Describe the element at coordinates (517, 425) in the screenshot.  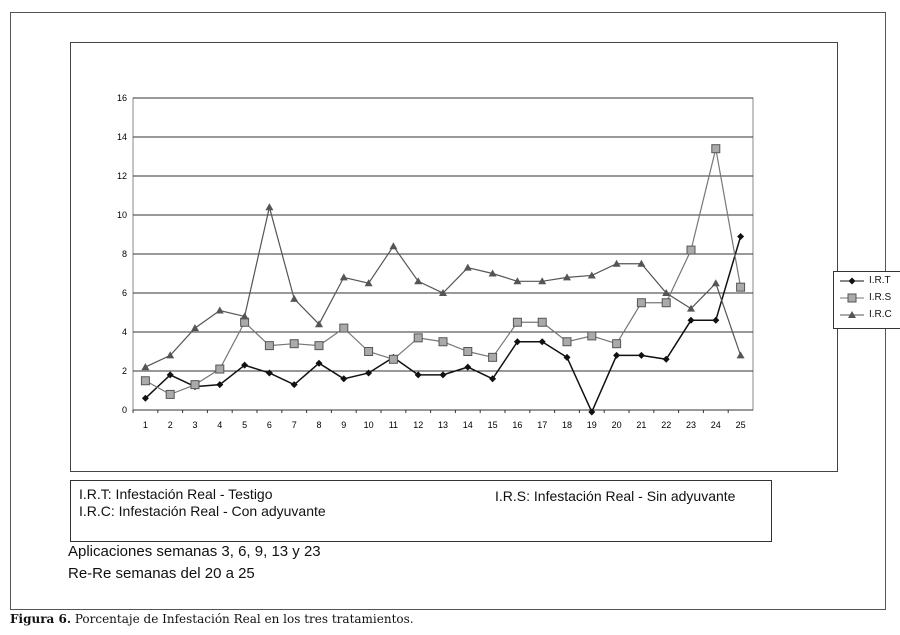
I see `x-tick-label: 16` at that location.